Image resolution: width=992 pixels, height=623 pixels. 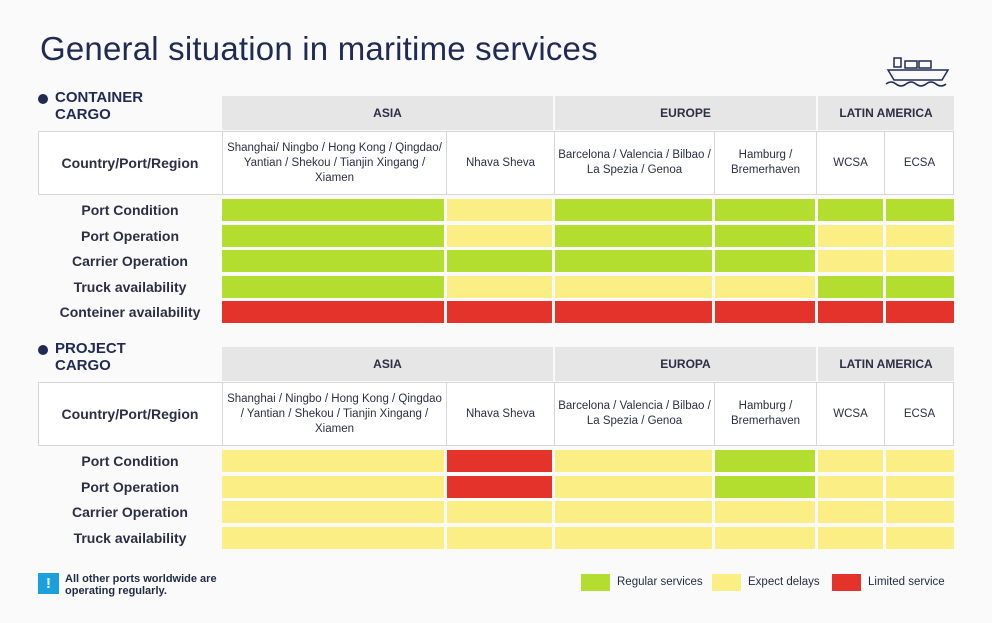 What do you see at coordinates (99, 97) in the screenshot?
I see `section-title-line1: CONTAINER` at bounding box center [99, 97].